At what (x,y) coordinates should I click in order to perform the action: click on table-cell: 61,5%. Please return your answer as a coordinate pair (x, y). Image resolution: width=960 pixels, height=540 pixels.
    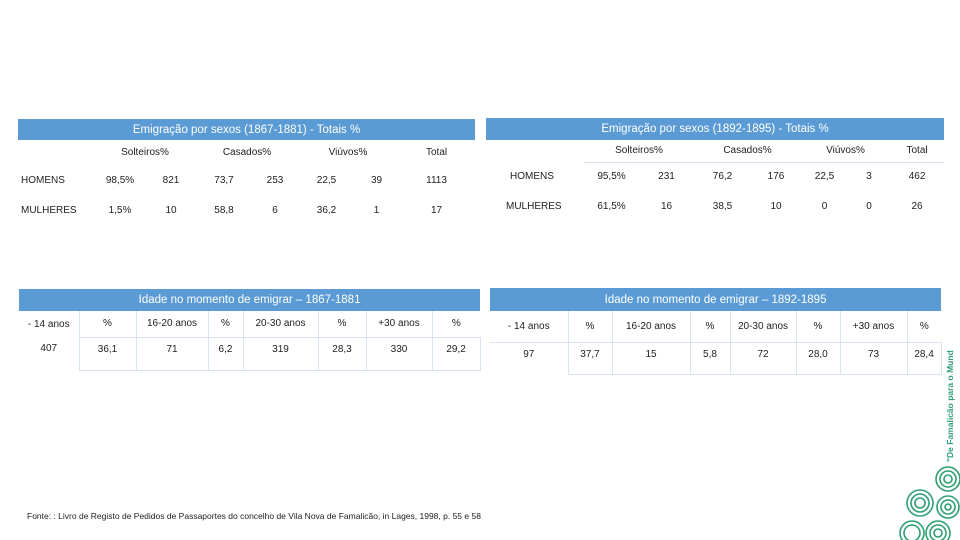
    Looking at the image, I should click on (611, 206).